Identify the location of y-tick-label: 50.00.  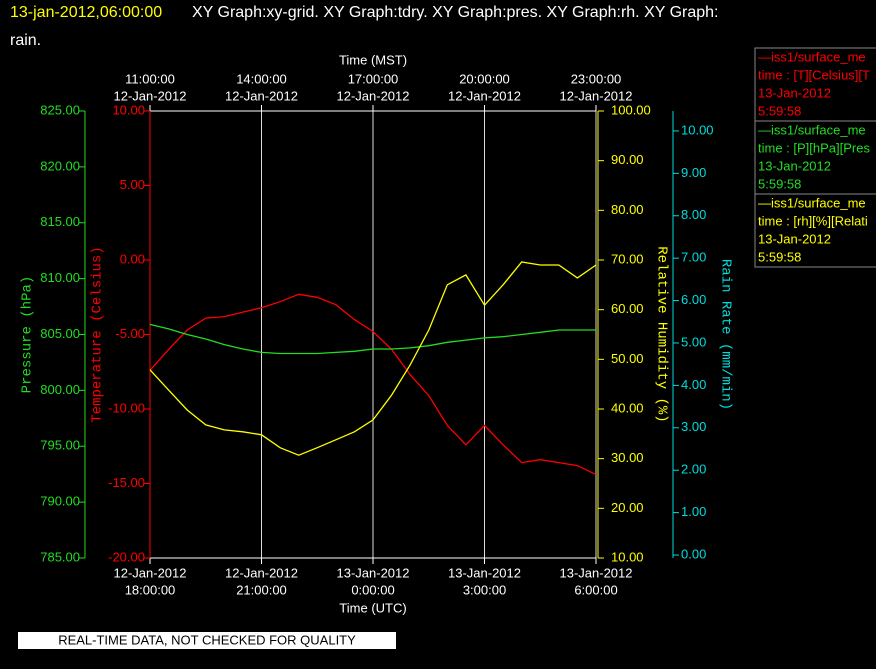
(627, 358).